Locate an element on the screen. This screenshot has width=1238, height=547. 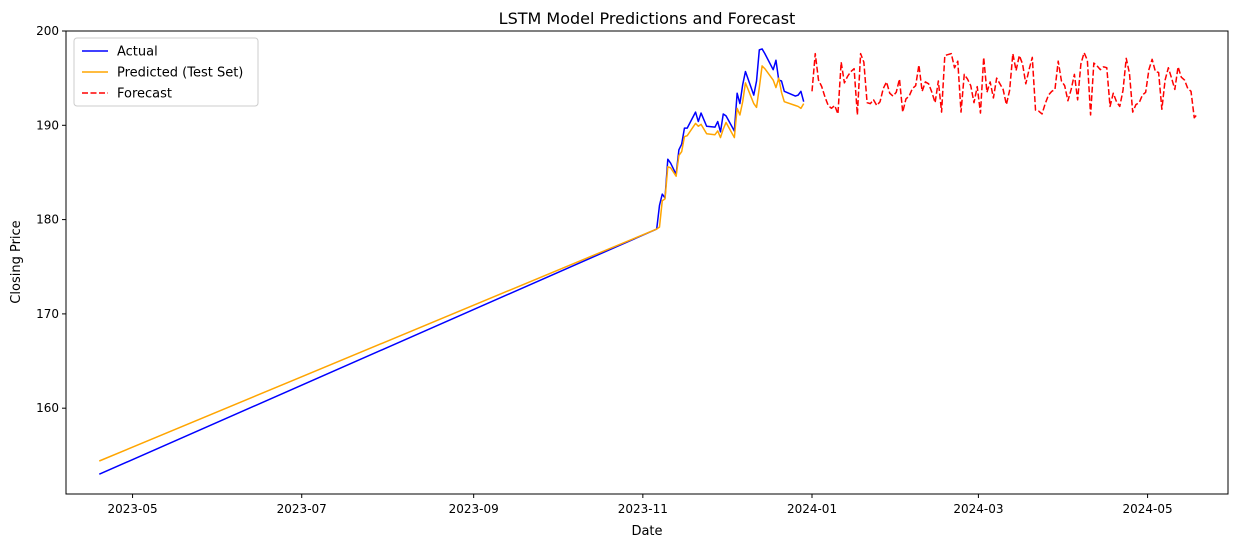
y-axis-label: Closing Price is located at coordinates (16, 261).